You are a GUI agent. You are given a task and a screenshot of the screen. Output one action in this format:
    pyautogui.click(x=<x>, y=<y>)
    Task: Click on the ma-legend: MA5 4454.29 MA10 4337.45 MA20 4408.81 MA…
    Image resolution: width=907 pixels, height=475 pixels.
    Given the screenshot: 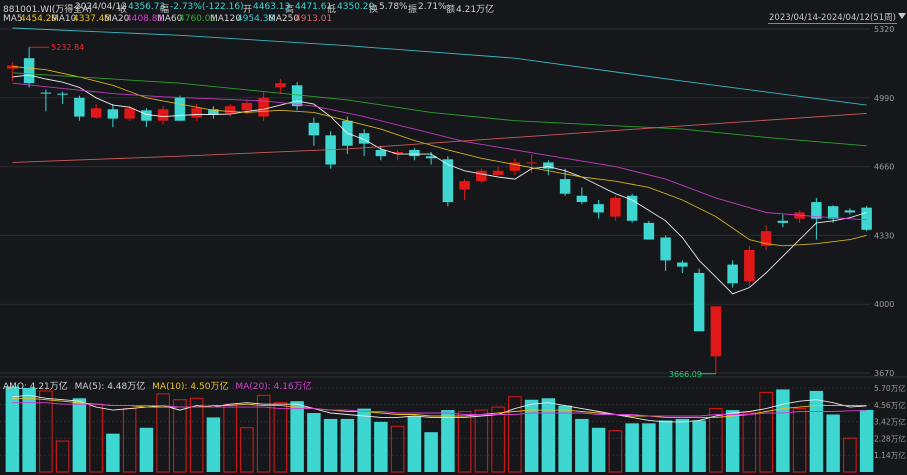 What is the action you would take?
    pyautogui.click(x=400, y=19)
    